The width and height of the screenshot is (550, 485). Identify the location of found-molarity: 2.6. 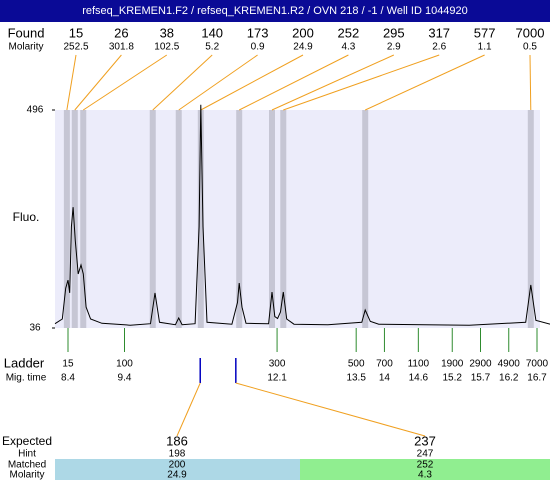
(439, 47).